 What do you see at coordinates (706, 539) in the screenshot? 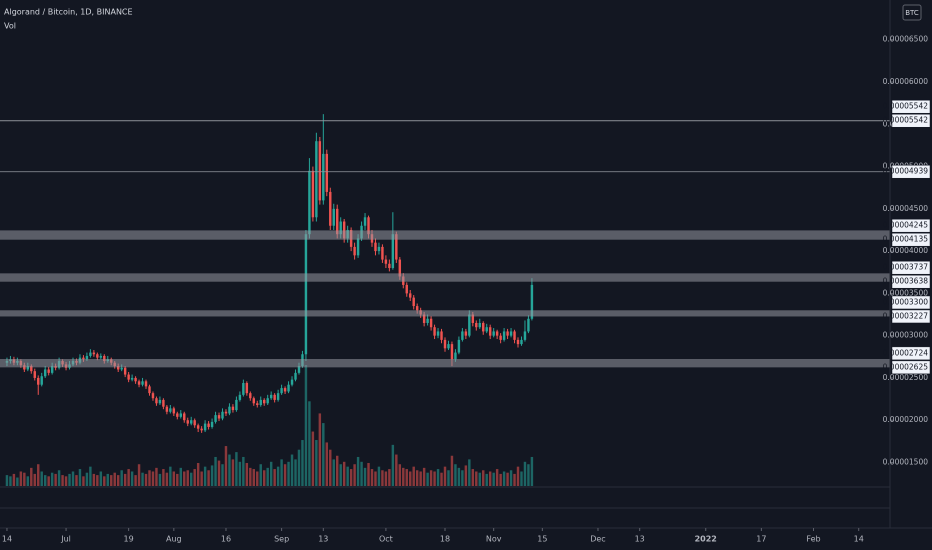
I see `x-tick-label: 2022` at bounding box center [706, 539].